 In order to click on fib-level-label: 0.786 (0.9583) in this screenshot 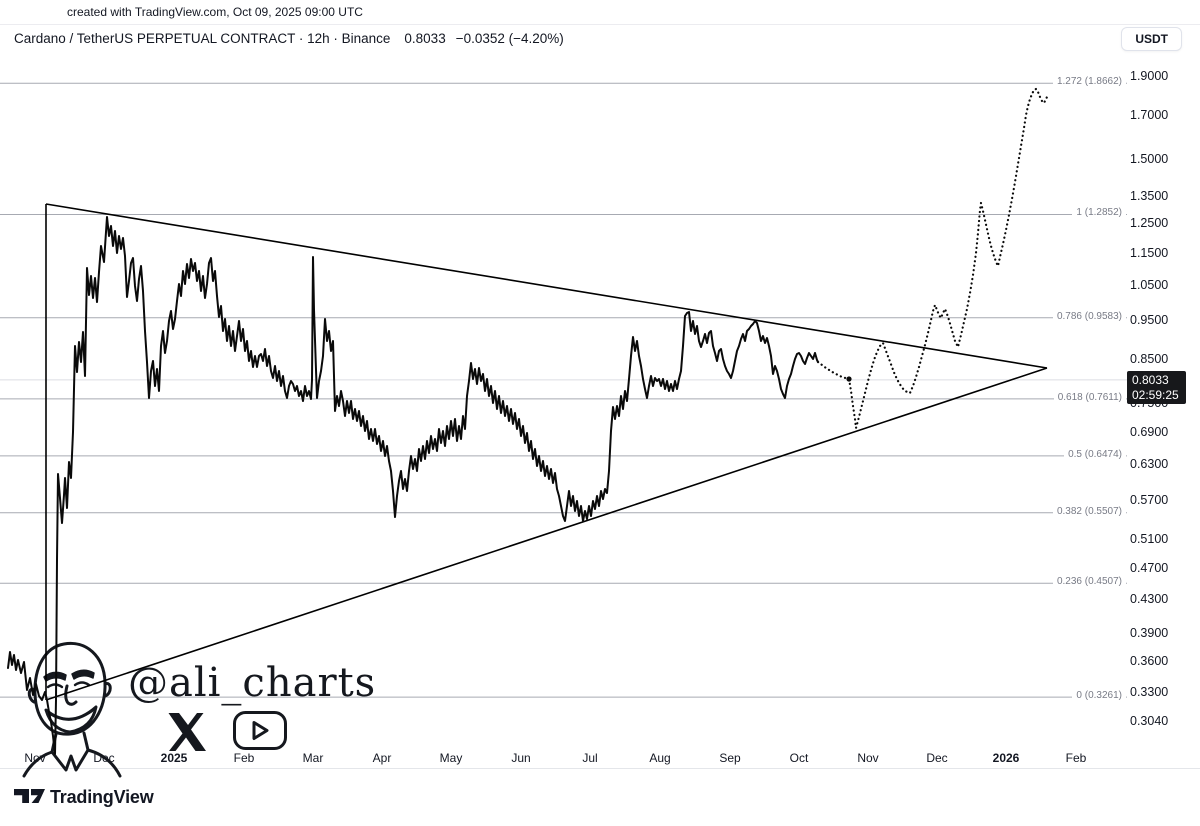, I will do `click(1089, 316)`.